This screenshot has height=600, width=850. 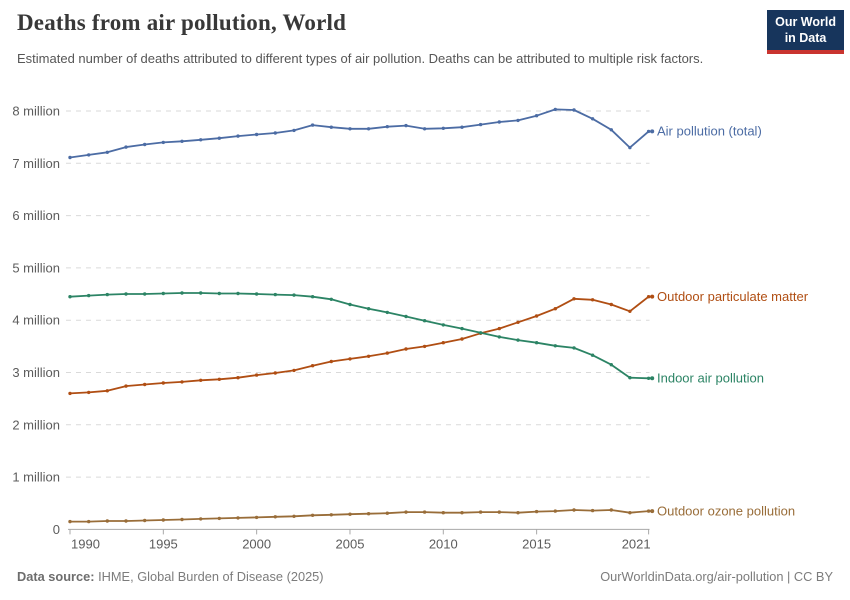 I want to click on y-tick-label: 5 million, so click(x=36, y=267).